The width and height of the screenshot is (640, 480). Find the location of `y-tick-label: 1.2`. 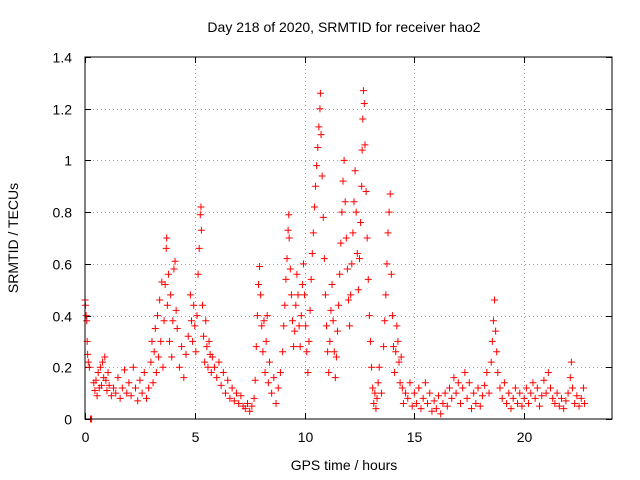

y-tick-label: 1.2 is located at coordinates (63, 110).